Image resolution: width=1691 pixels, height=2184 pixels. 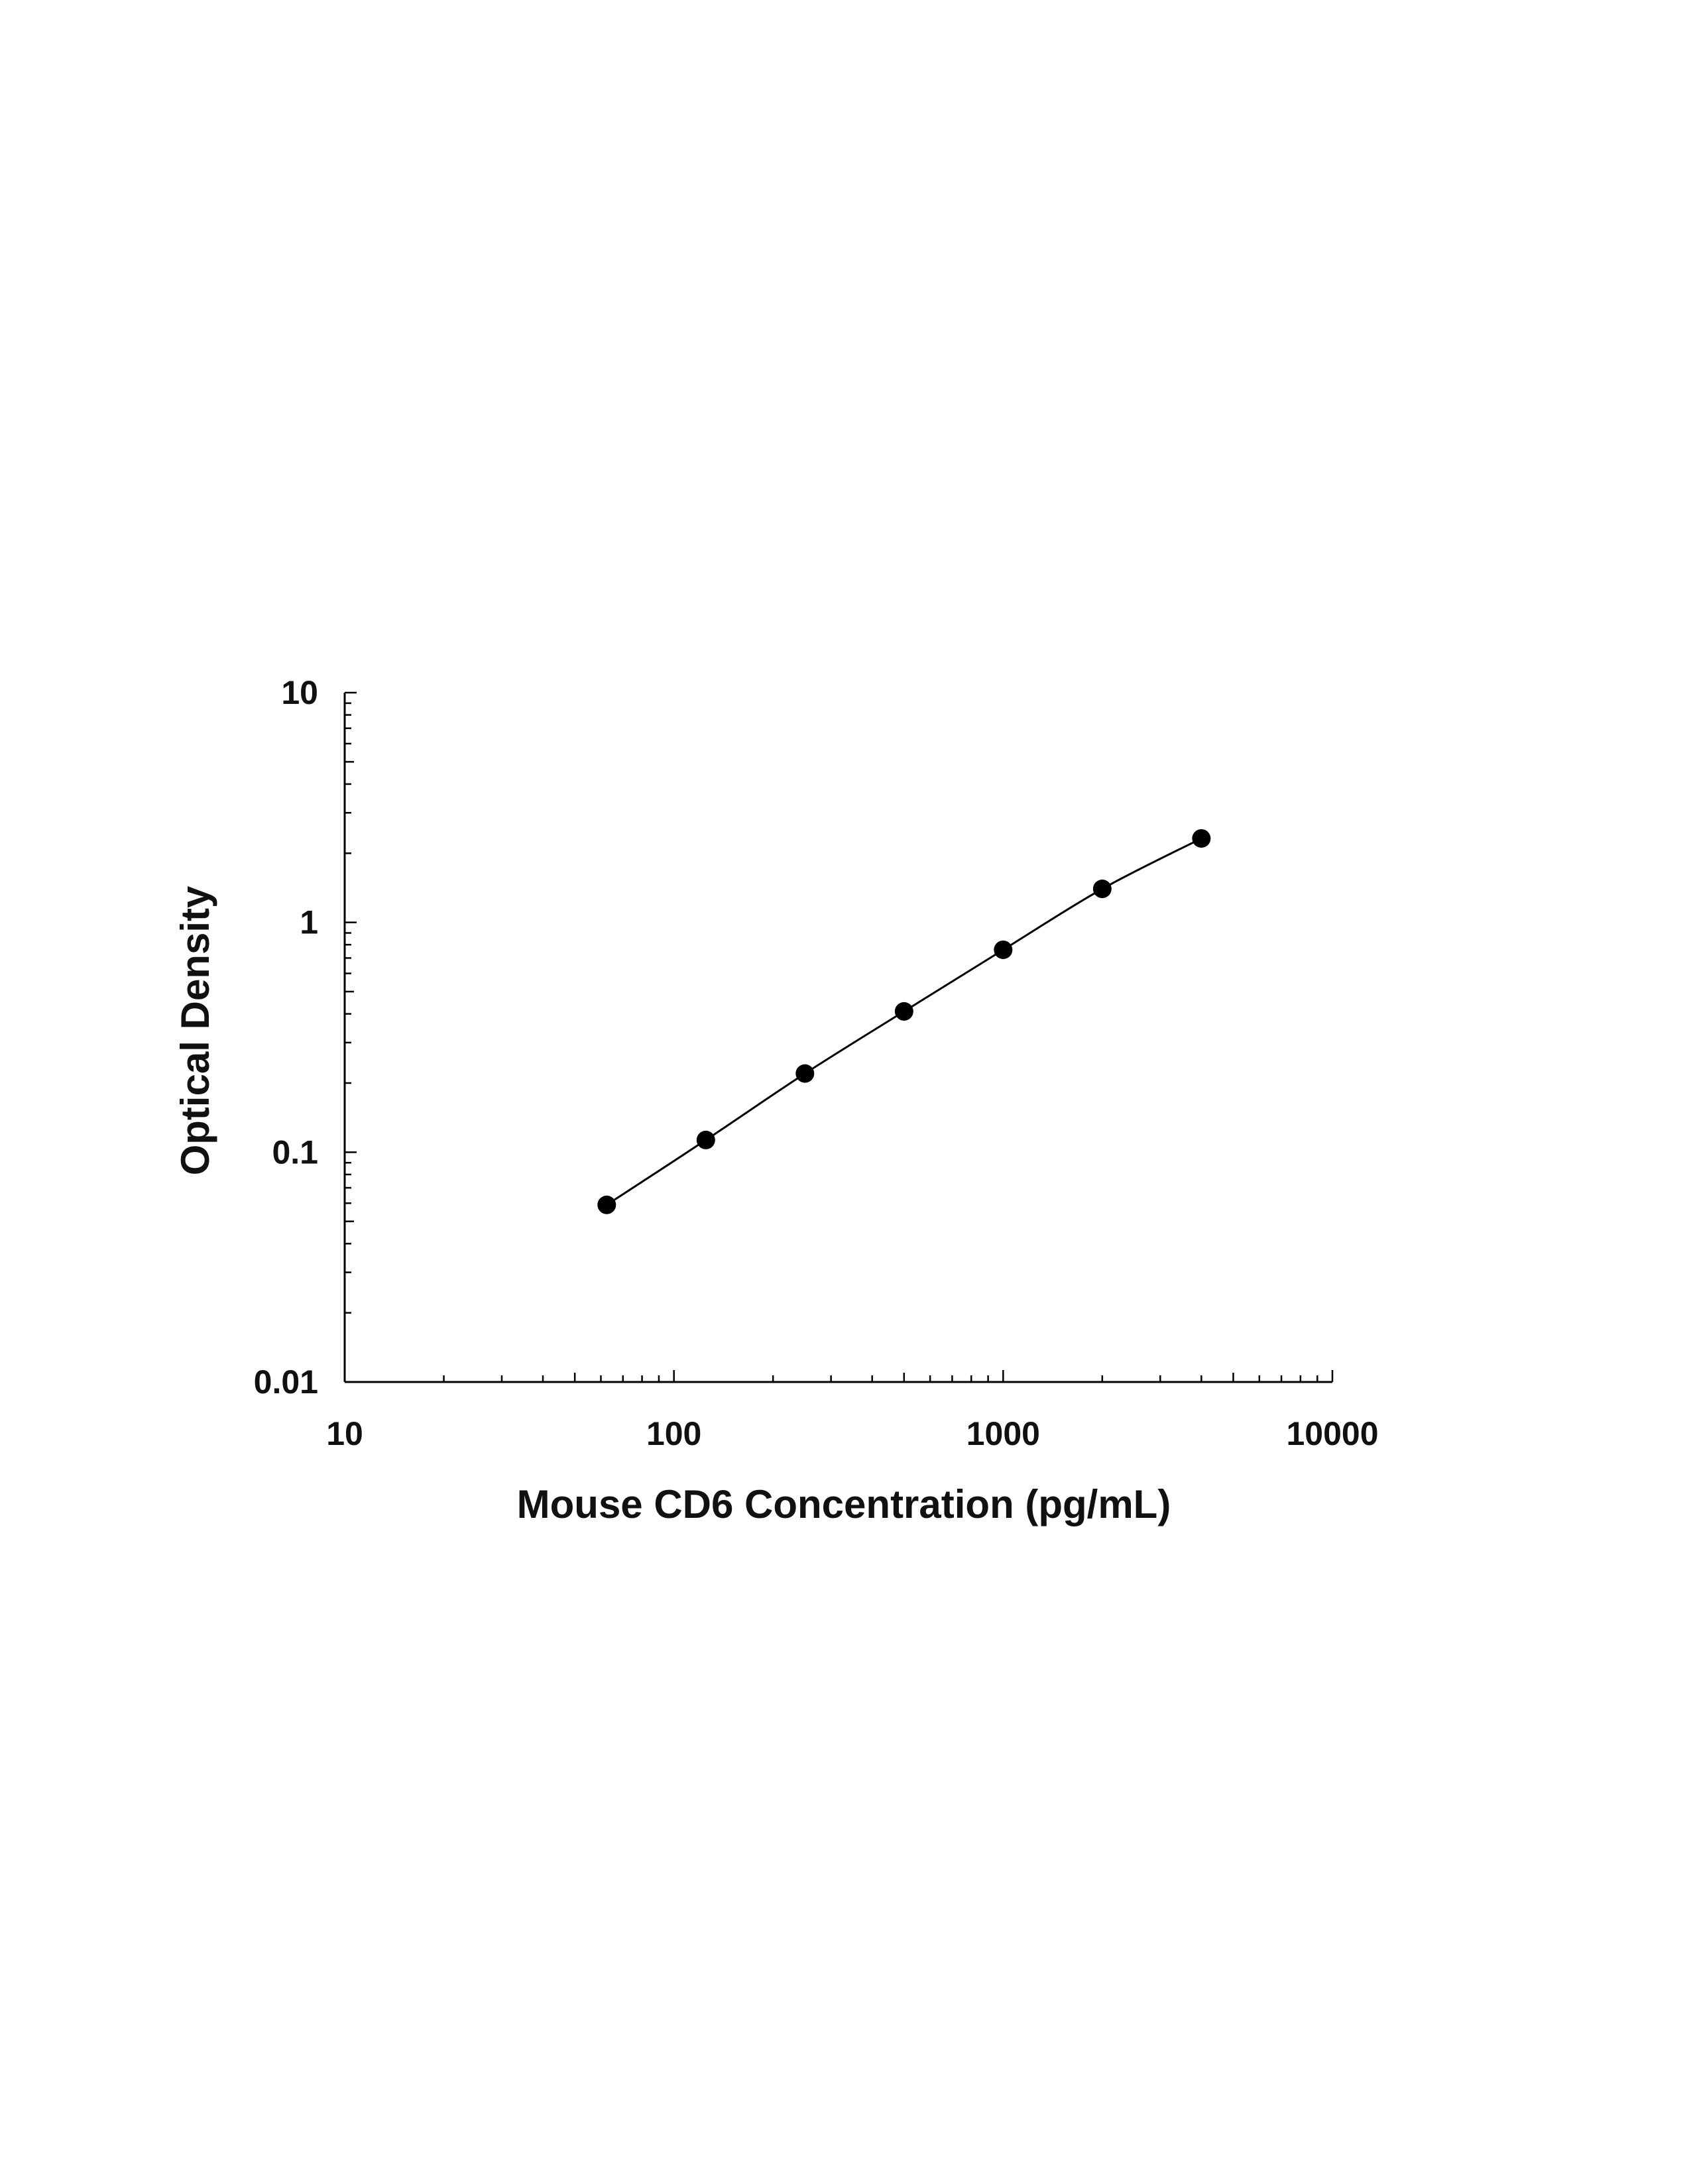 What do you see at coordinates (309, 922) in the screenshot?
I see `y-tick-label: 1` at bounding box center [309, 922].